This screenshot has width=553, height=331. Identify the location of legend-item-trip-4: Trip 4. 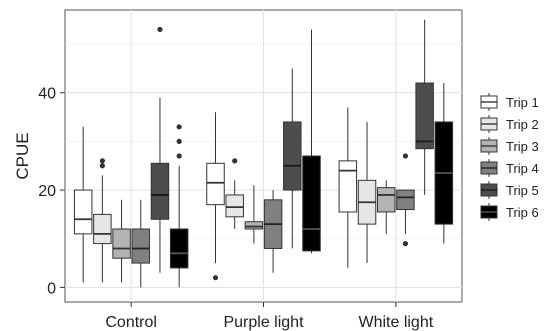
(509, 168).